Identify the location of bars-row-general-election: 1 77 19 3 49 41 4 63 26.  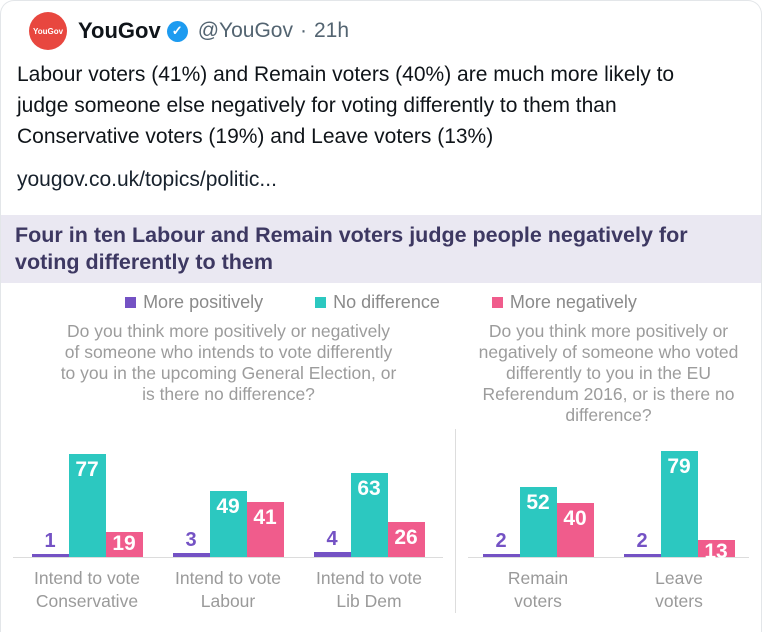
(228, 493).